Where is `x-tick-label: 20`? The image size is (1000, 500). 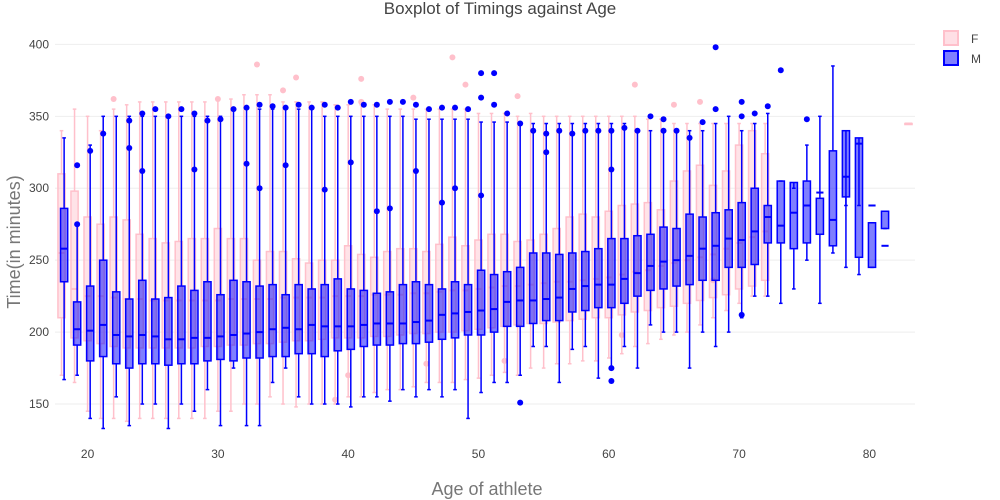 x-tick-label: 20 is located at coordinates (88, 454).